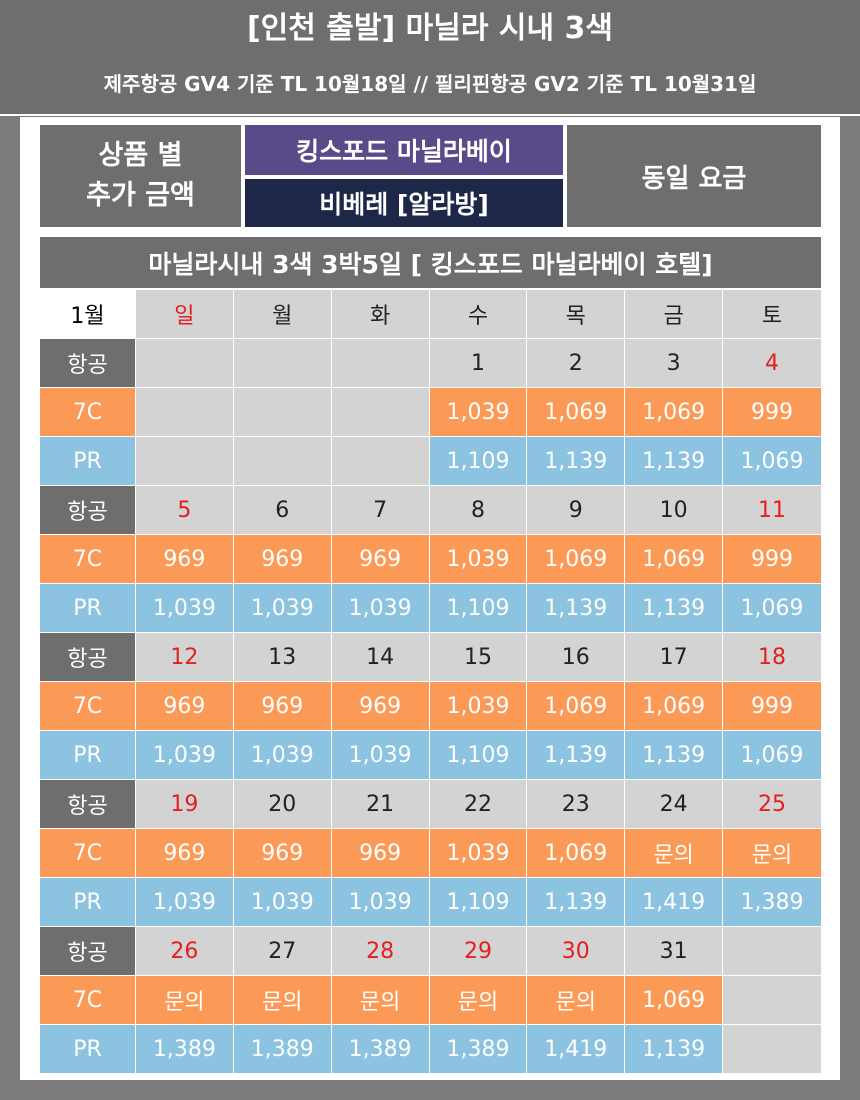 Image resolution: width=860 pixels, height=1100 pixels. I want to click on weekday-fri: 금, so click(674, 314).